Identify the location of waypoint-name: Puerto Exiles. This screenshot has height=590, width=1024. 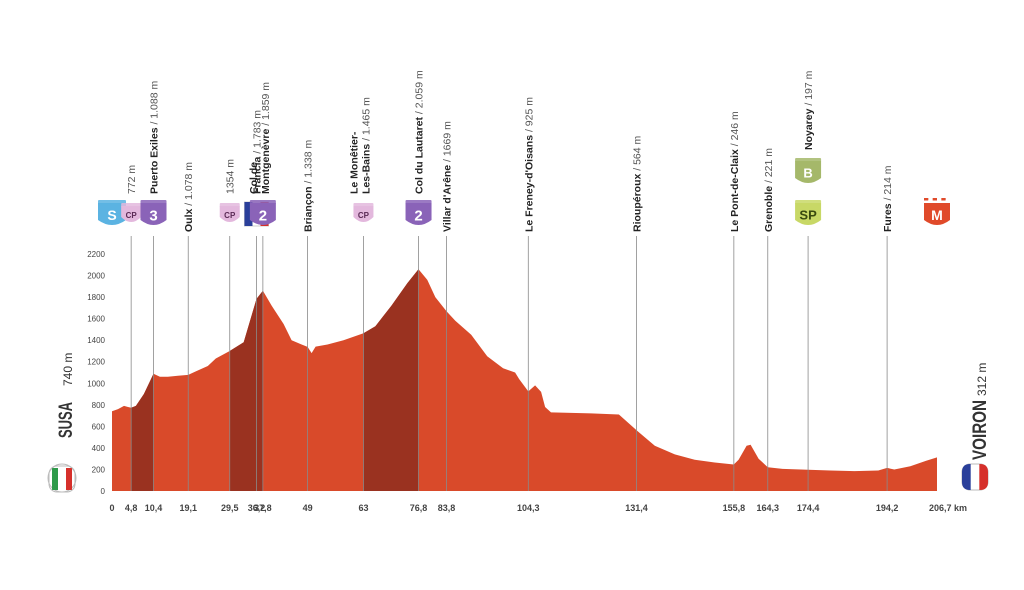
(155, 160).